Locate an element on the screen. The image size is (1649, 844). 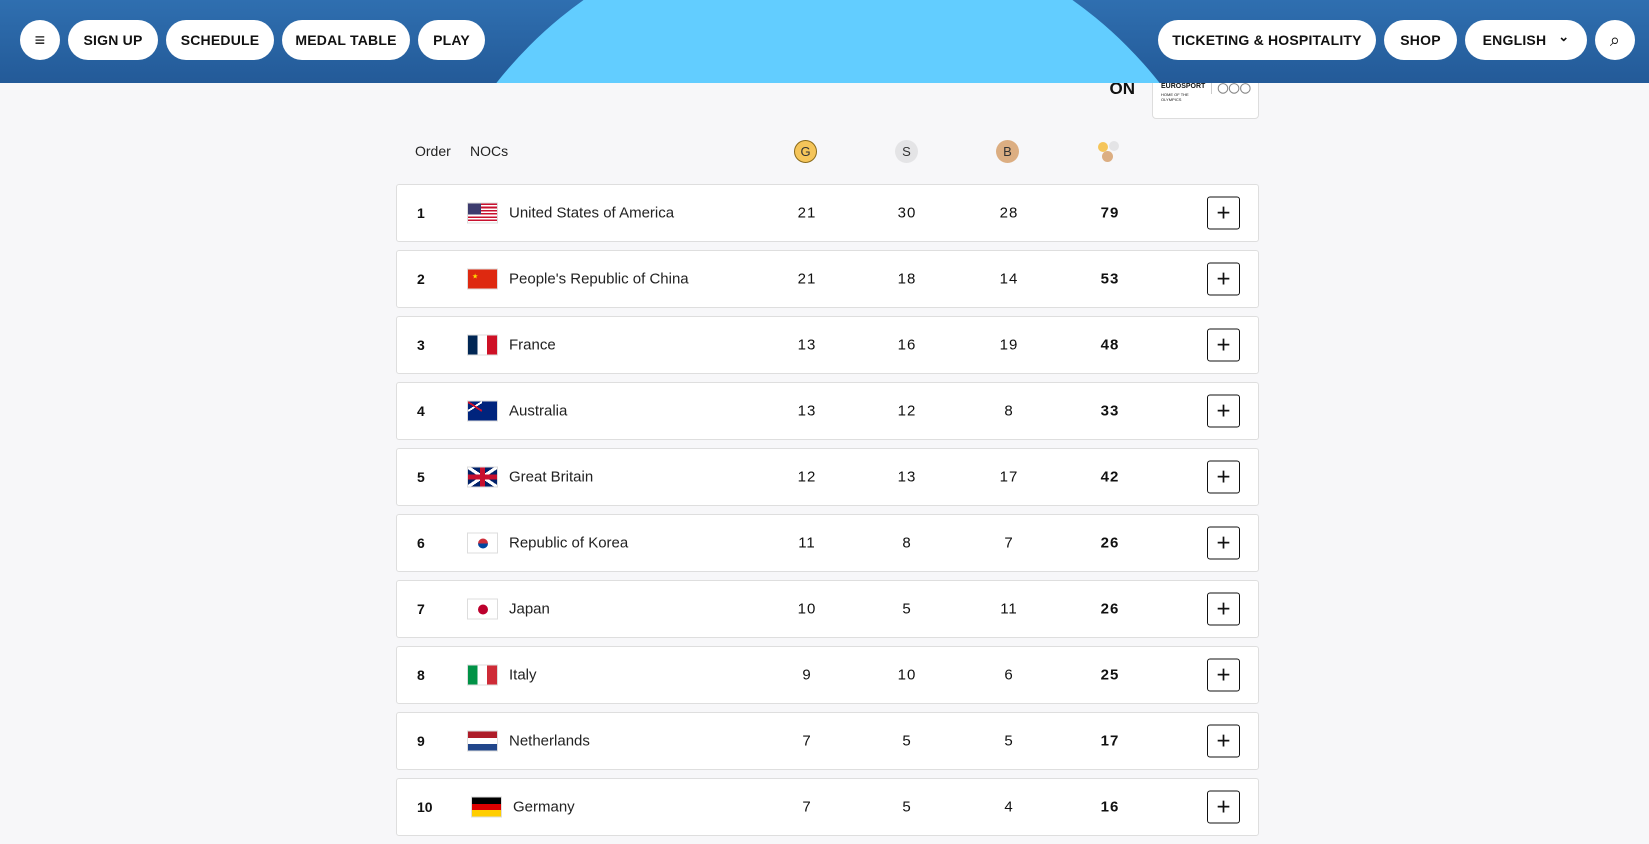
noc-name: People's Republic of China is located at coordinates (599, 279).